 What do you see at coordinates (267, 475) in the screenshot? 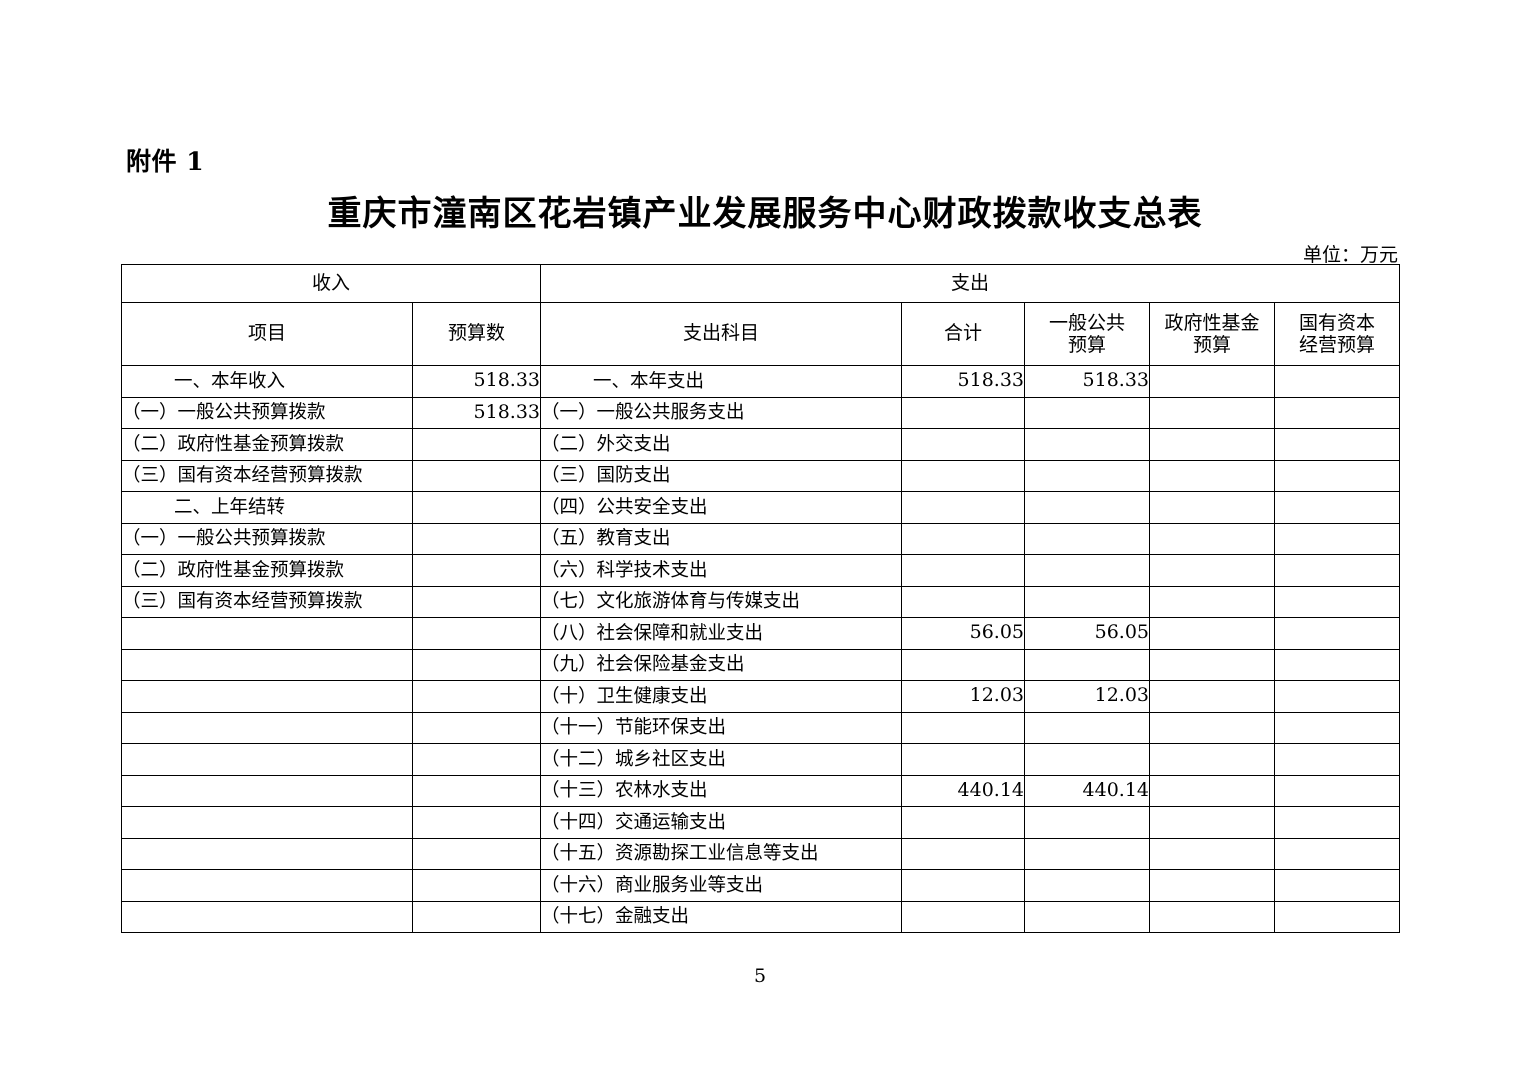
I see `cell-income-item: （三）国有资本经营预算拨款` at bounding box center [267, 475].